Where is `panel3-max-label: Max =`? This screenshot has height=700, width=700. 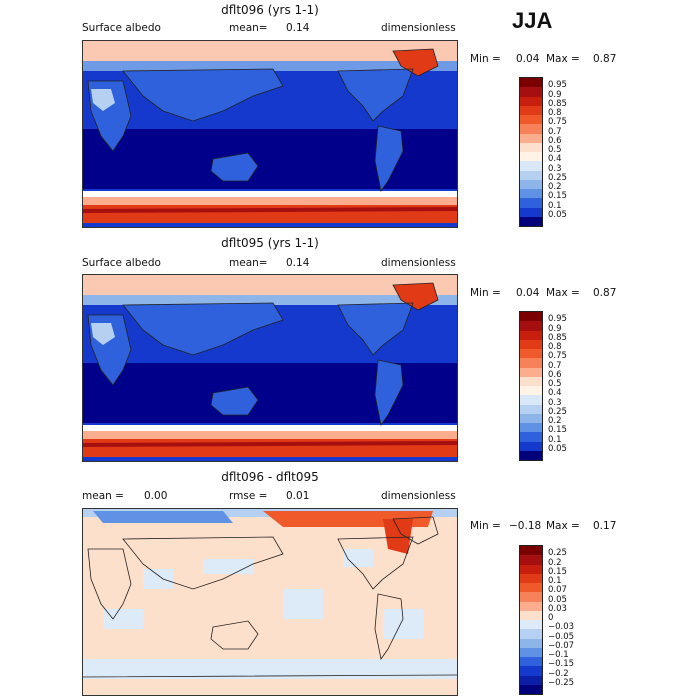 panel3-max-label: Max = is located at coordinates (563, 526).